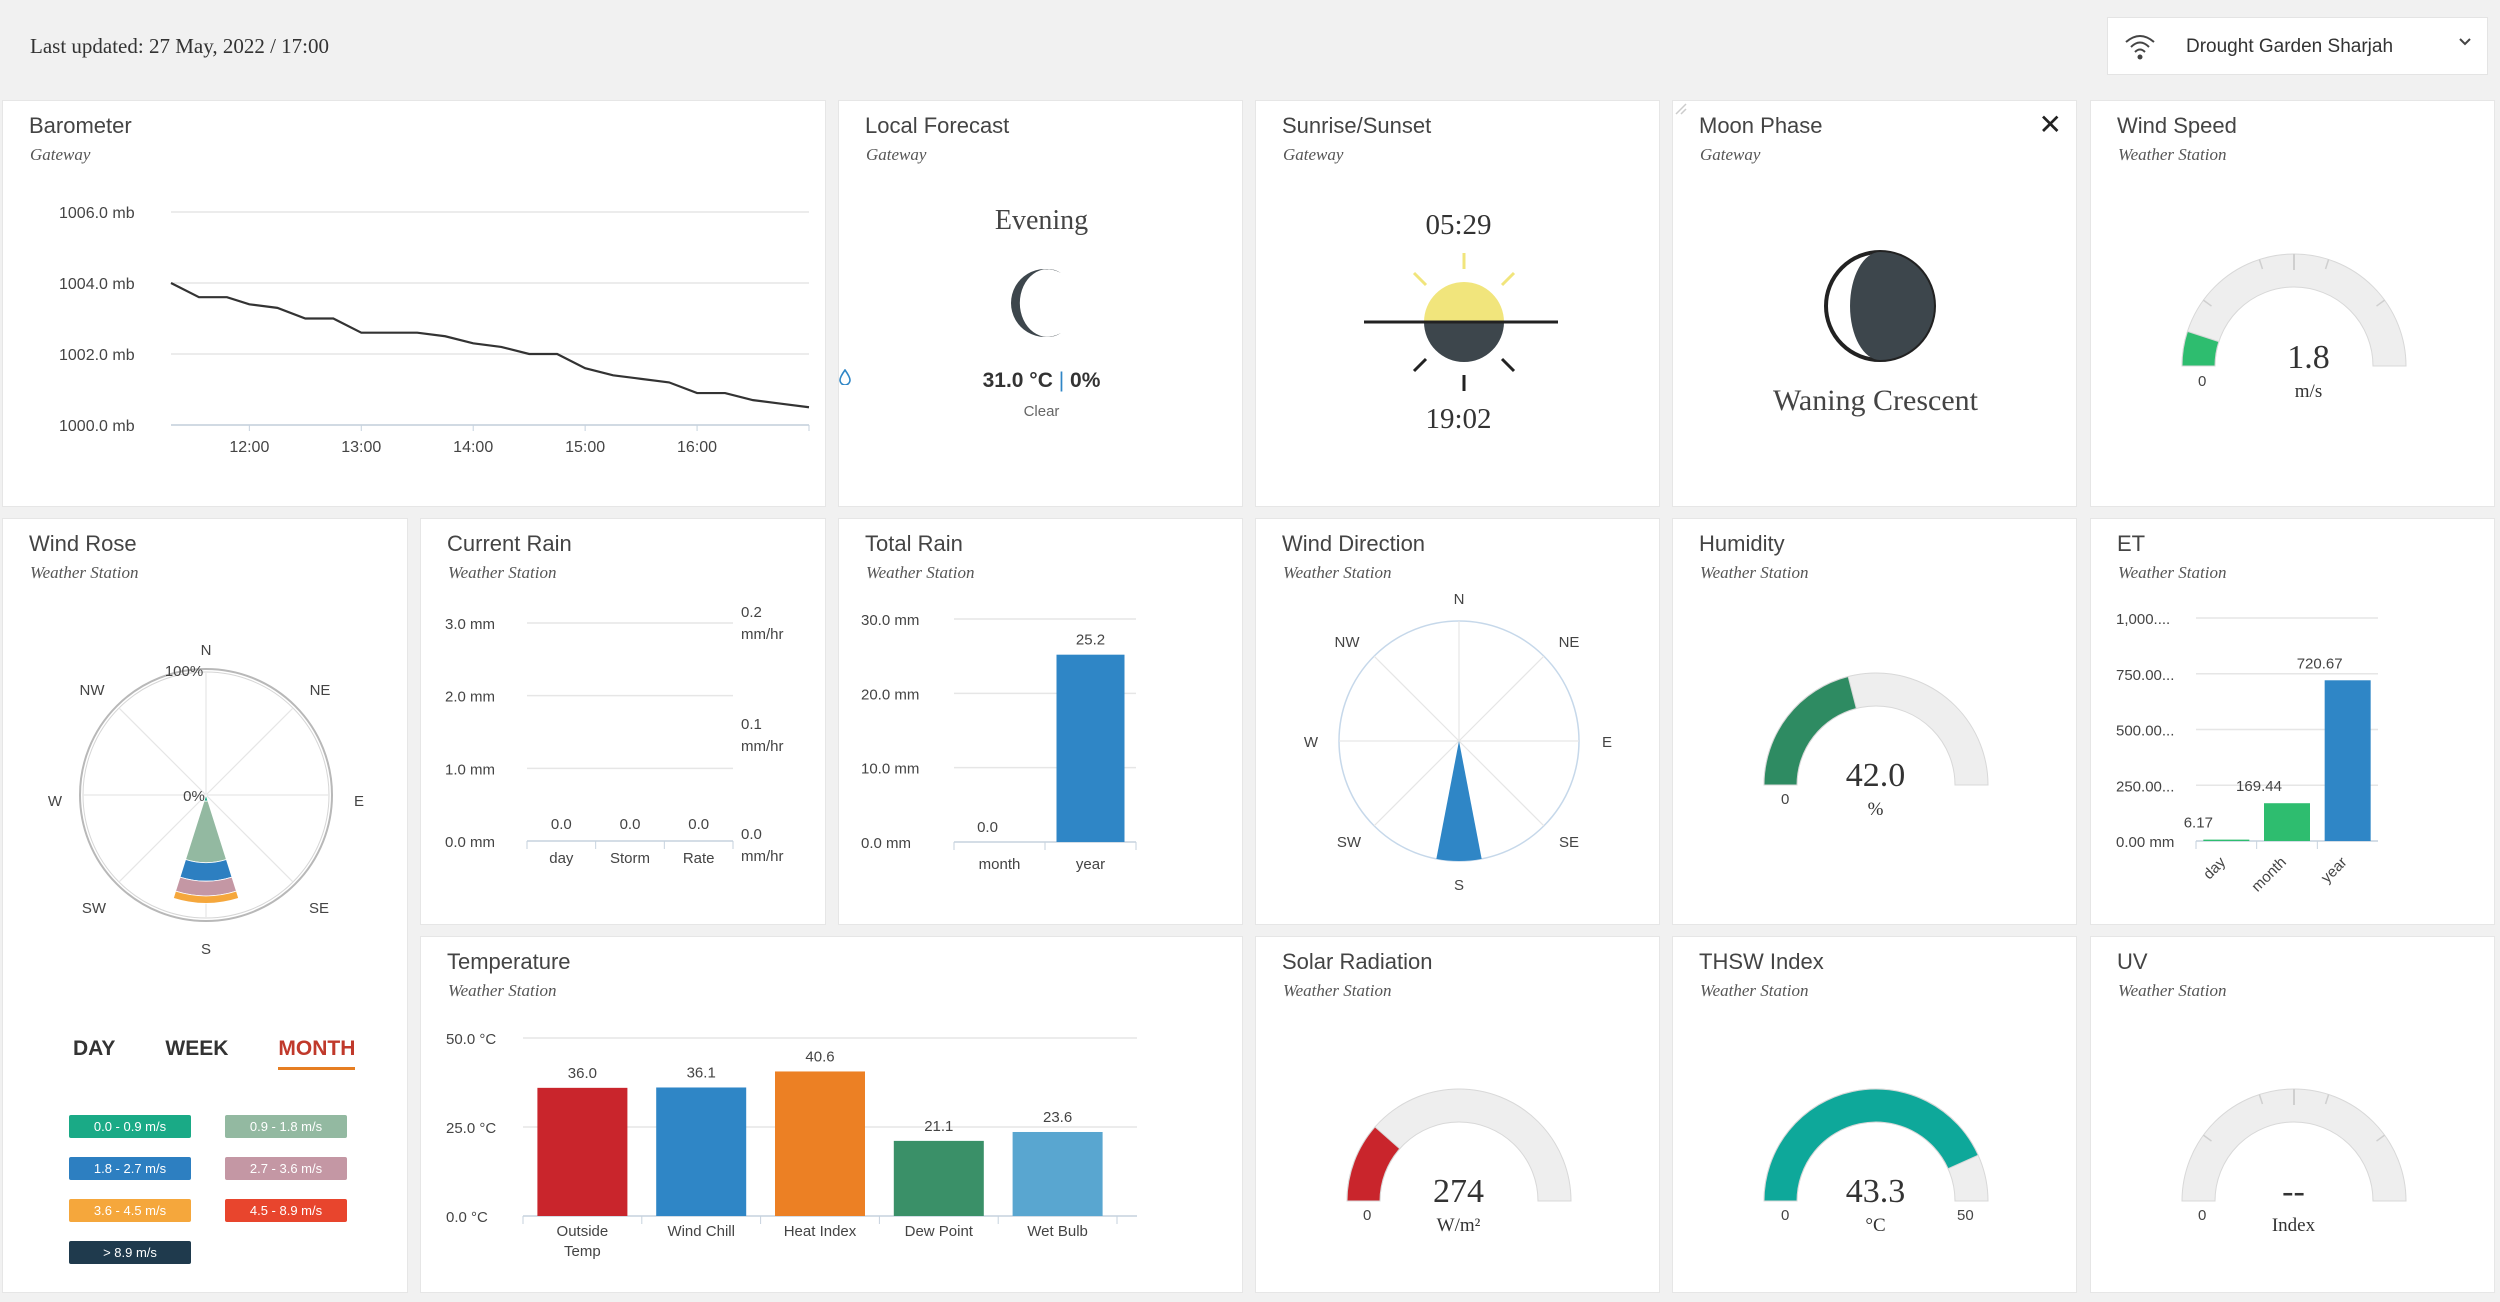 The image size is (2500, 1302). I want to click on solar-radiation-gauge, so click(1459, 1145).